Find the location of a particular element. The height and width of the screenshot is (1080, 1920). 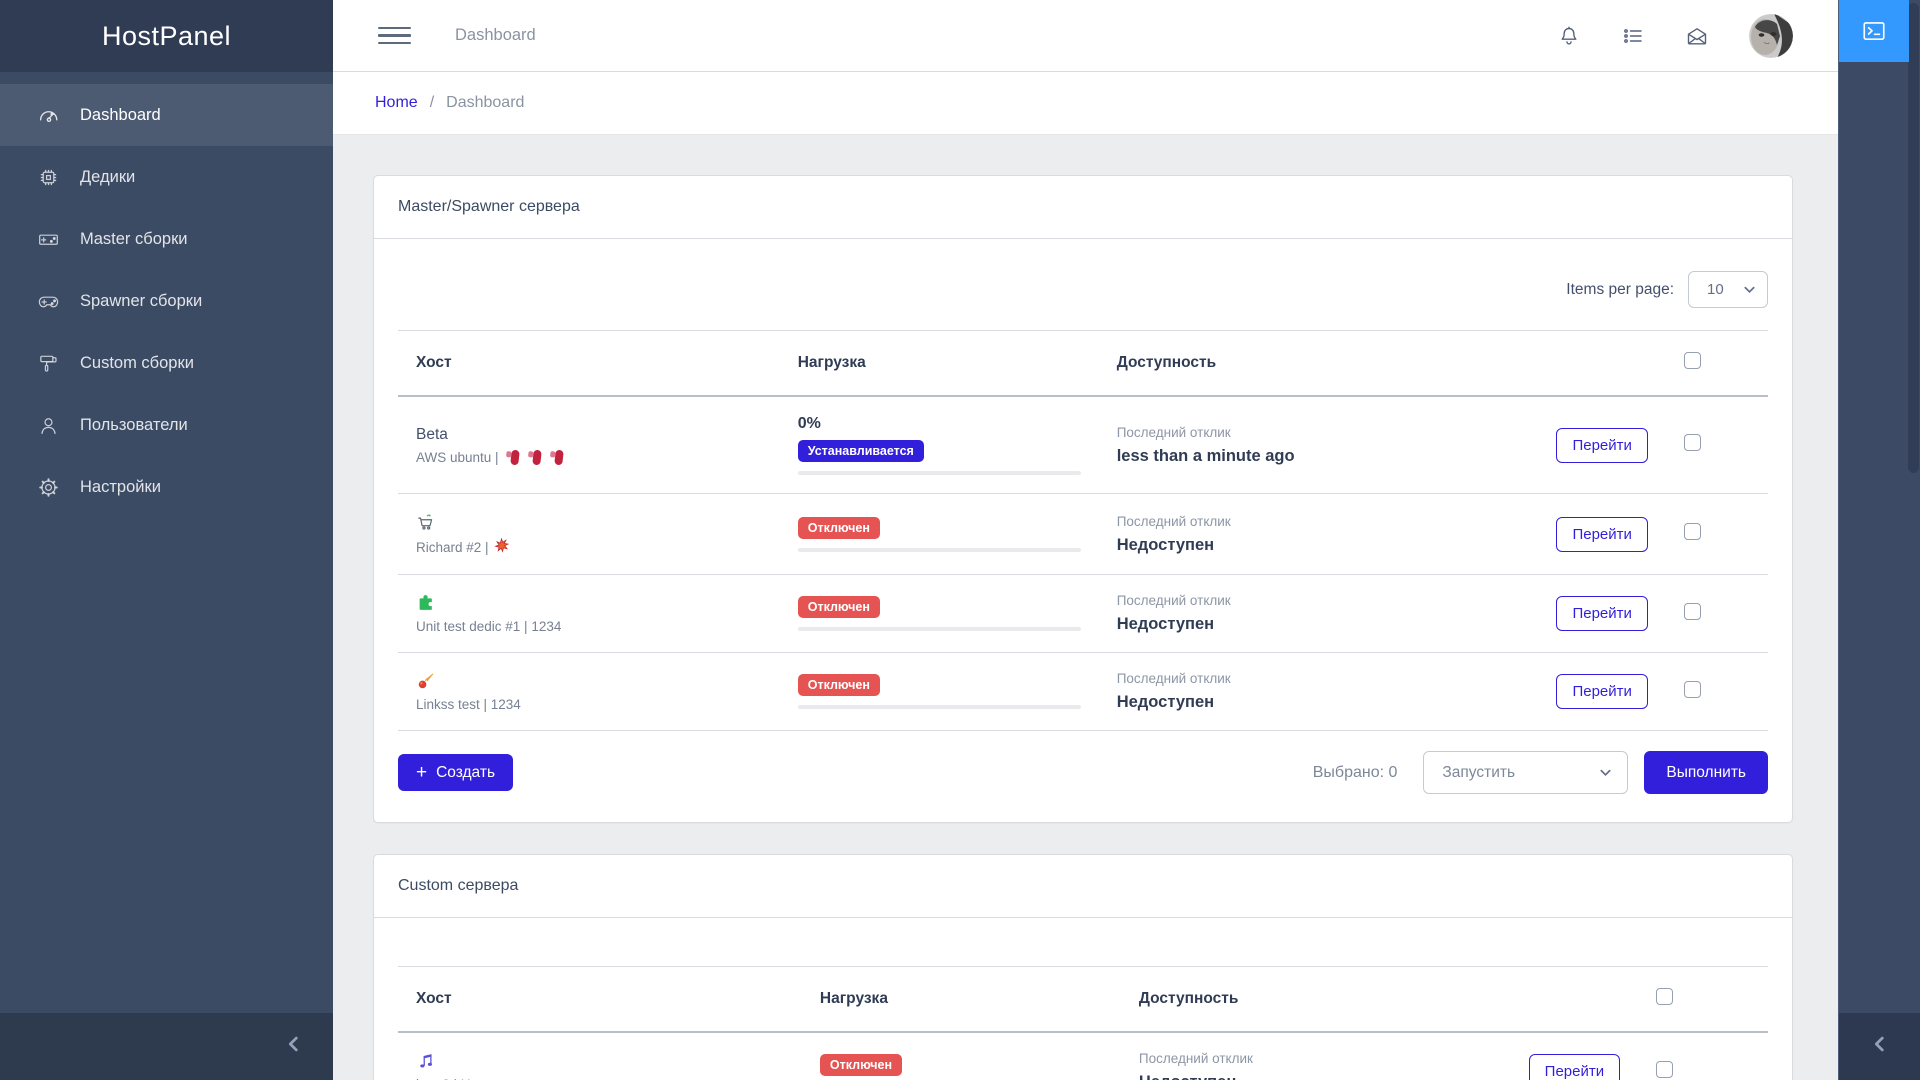

sidebar-item-label: Master сборки is located at coordinates (134, 238).